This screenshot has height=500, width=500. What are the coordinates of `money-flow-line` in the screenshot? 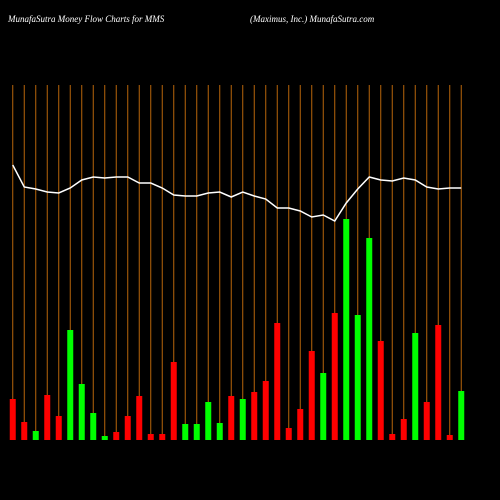 It's located at (237, 193).